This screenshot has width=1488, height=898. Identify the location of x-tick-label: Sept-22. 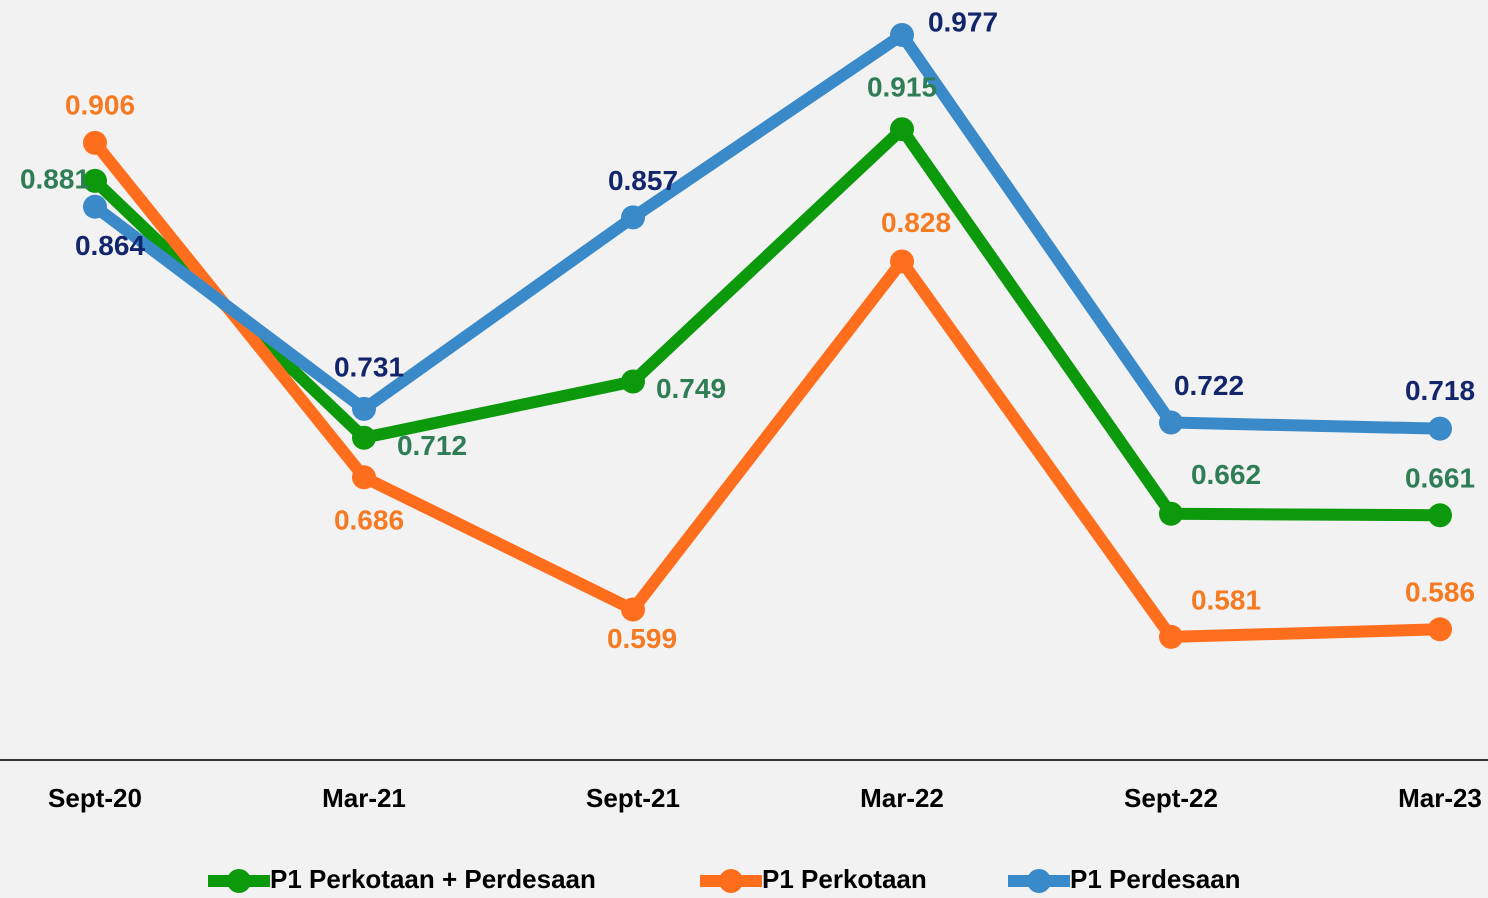
(1171, 798).